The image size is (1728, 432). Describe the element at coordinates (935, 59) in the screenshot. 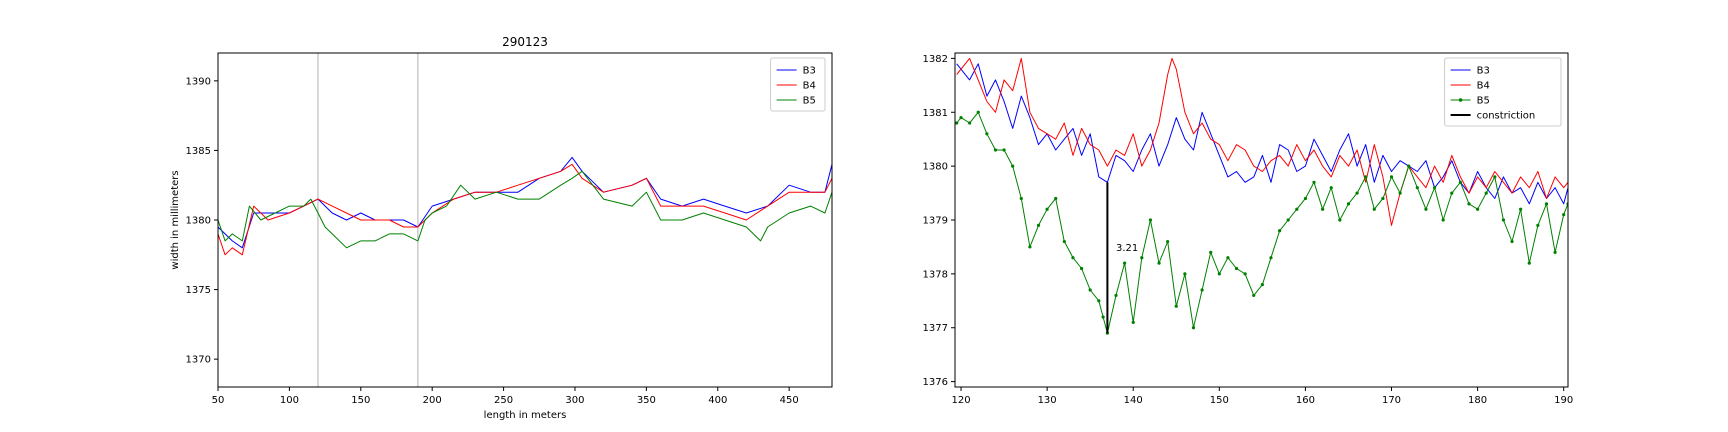

I see `y-tick-label: 1382` at that location.